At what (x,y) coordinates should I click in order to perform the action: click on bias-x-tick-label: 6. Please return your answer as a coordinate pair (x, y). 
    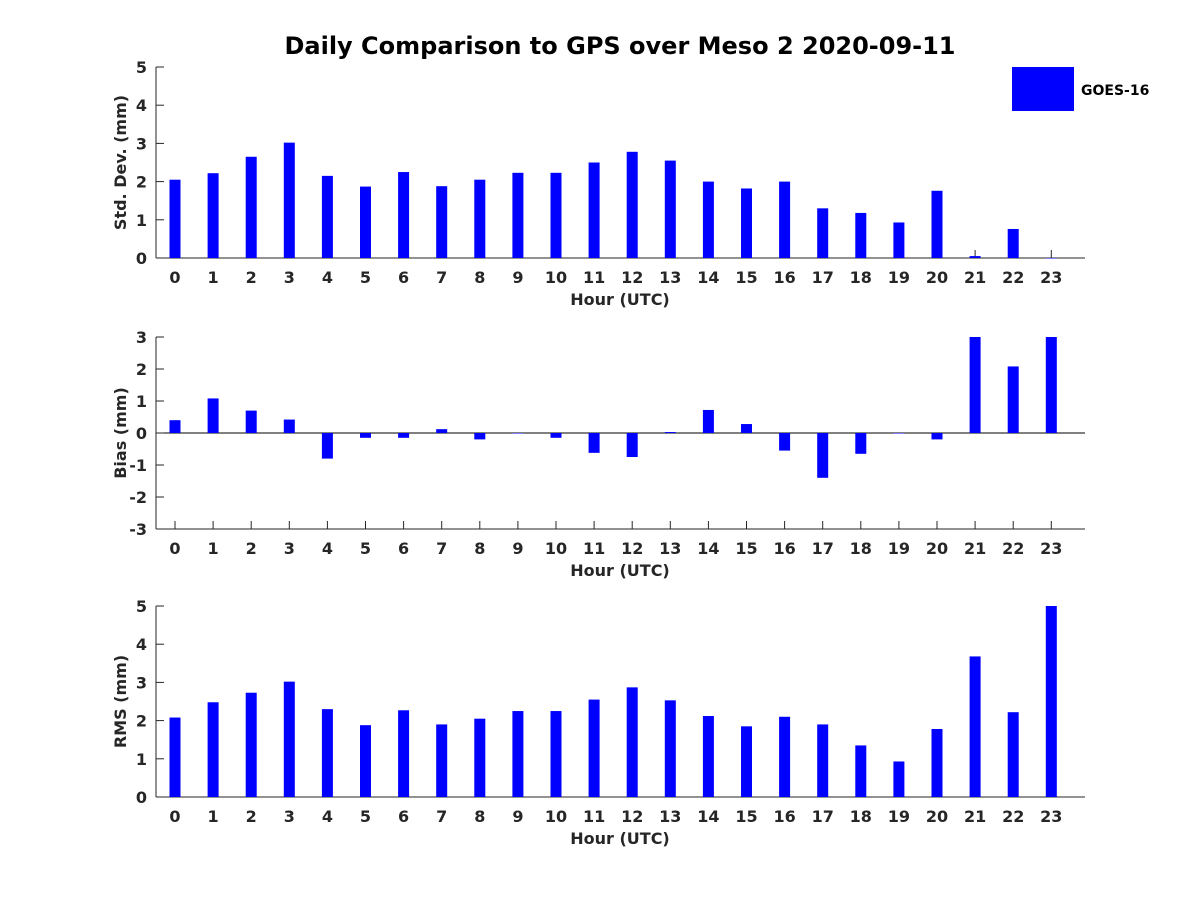
    Looking at the image, I should click on (403, 548).